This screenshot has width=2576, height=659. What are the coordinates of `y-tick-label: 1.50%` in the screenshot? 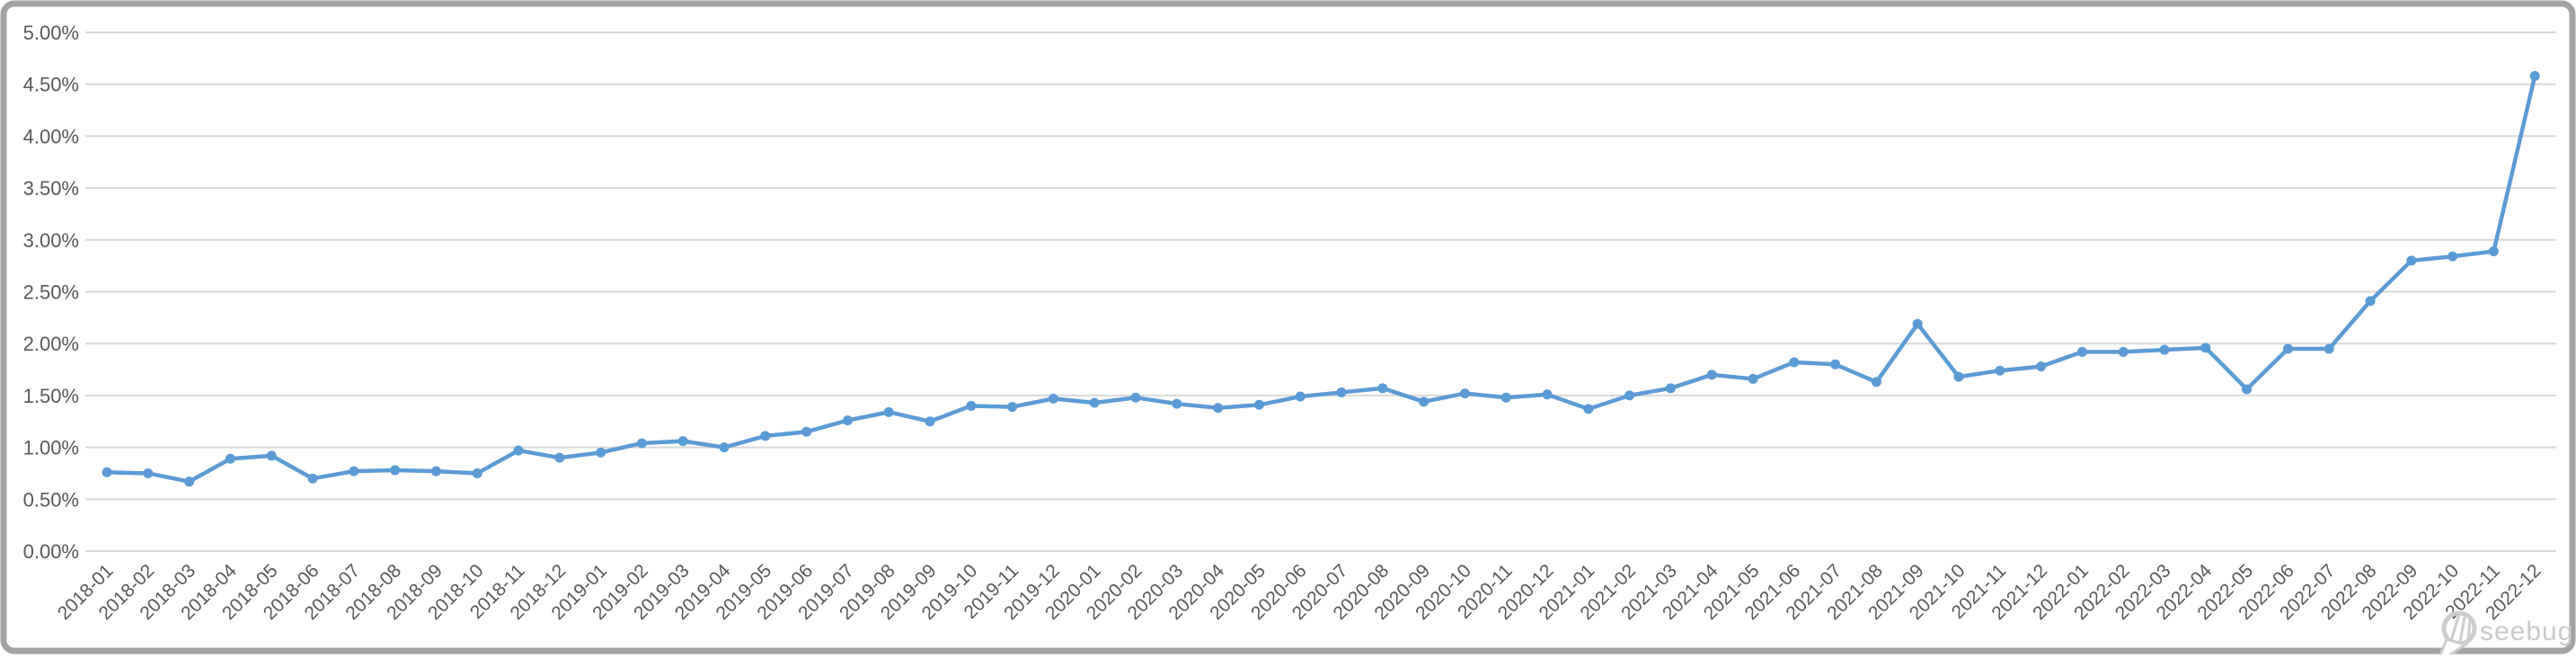 It's located at (51, 396).